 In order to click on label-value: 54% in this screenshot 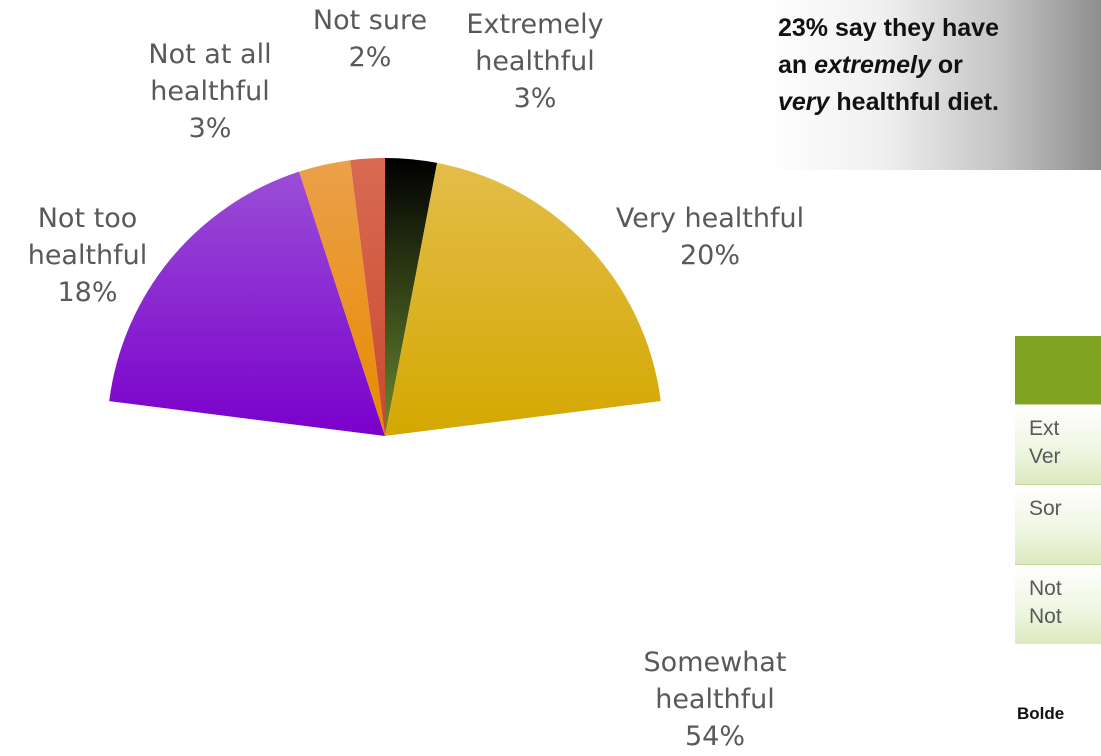, I will do `click(714, 736)`.